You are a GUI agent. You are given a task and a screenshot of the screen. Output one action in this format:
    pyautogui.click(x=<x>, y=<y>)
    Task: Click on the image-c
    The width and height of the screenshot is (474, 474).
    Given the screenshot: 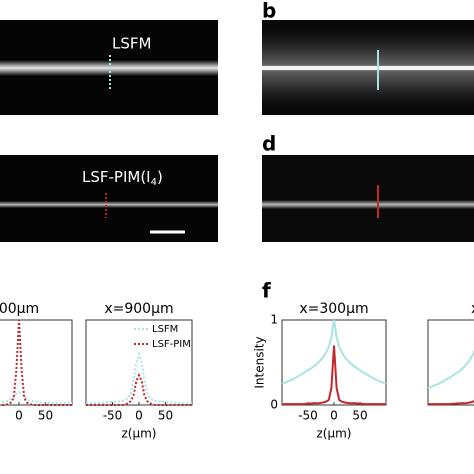 What is the action you would take?
    pyautogui.click(x=109, y=198)
    